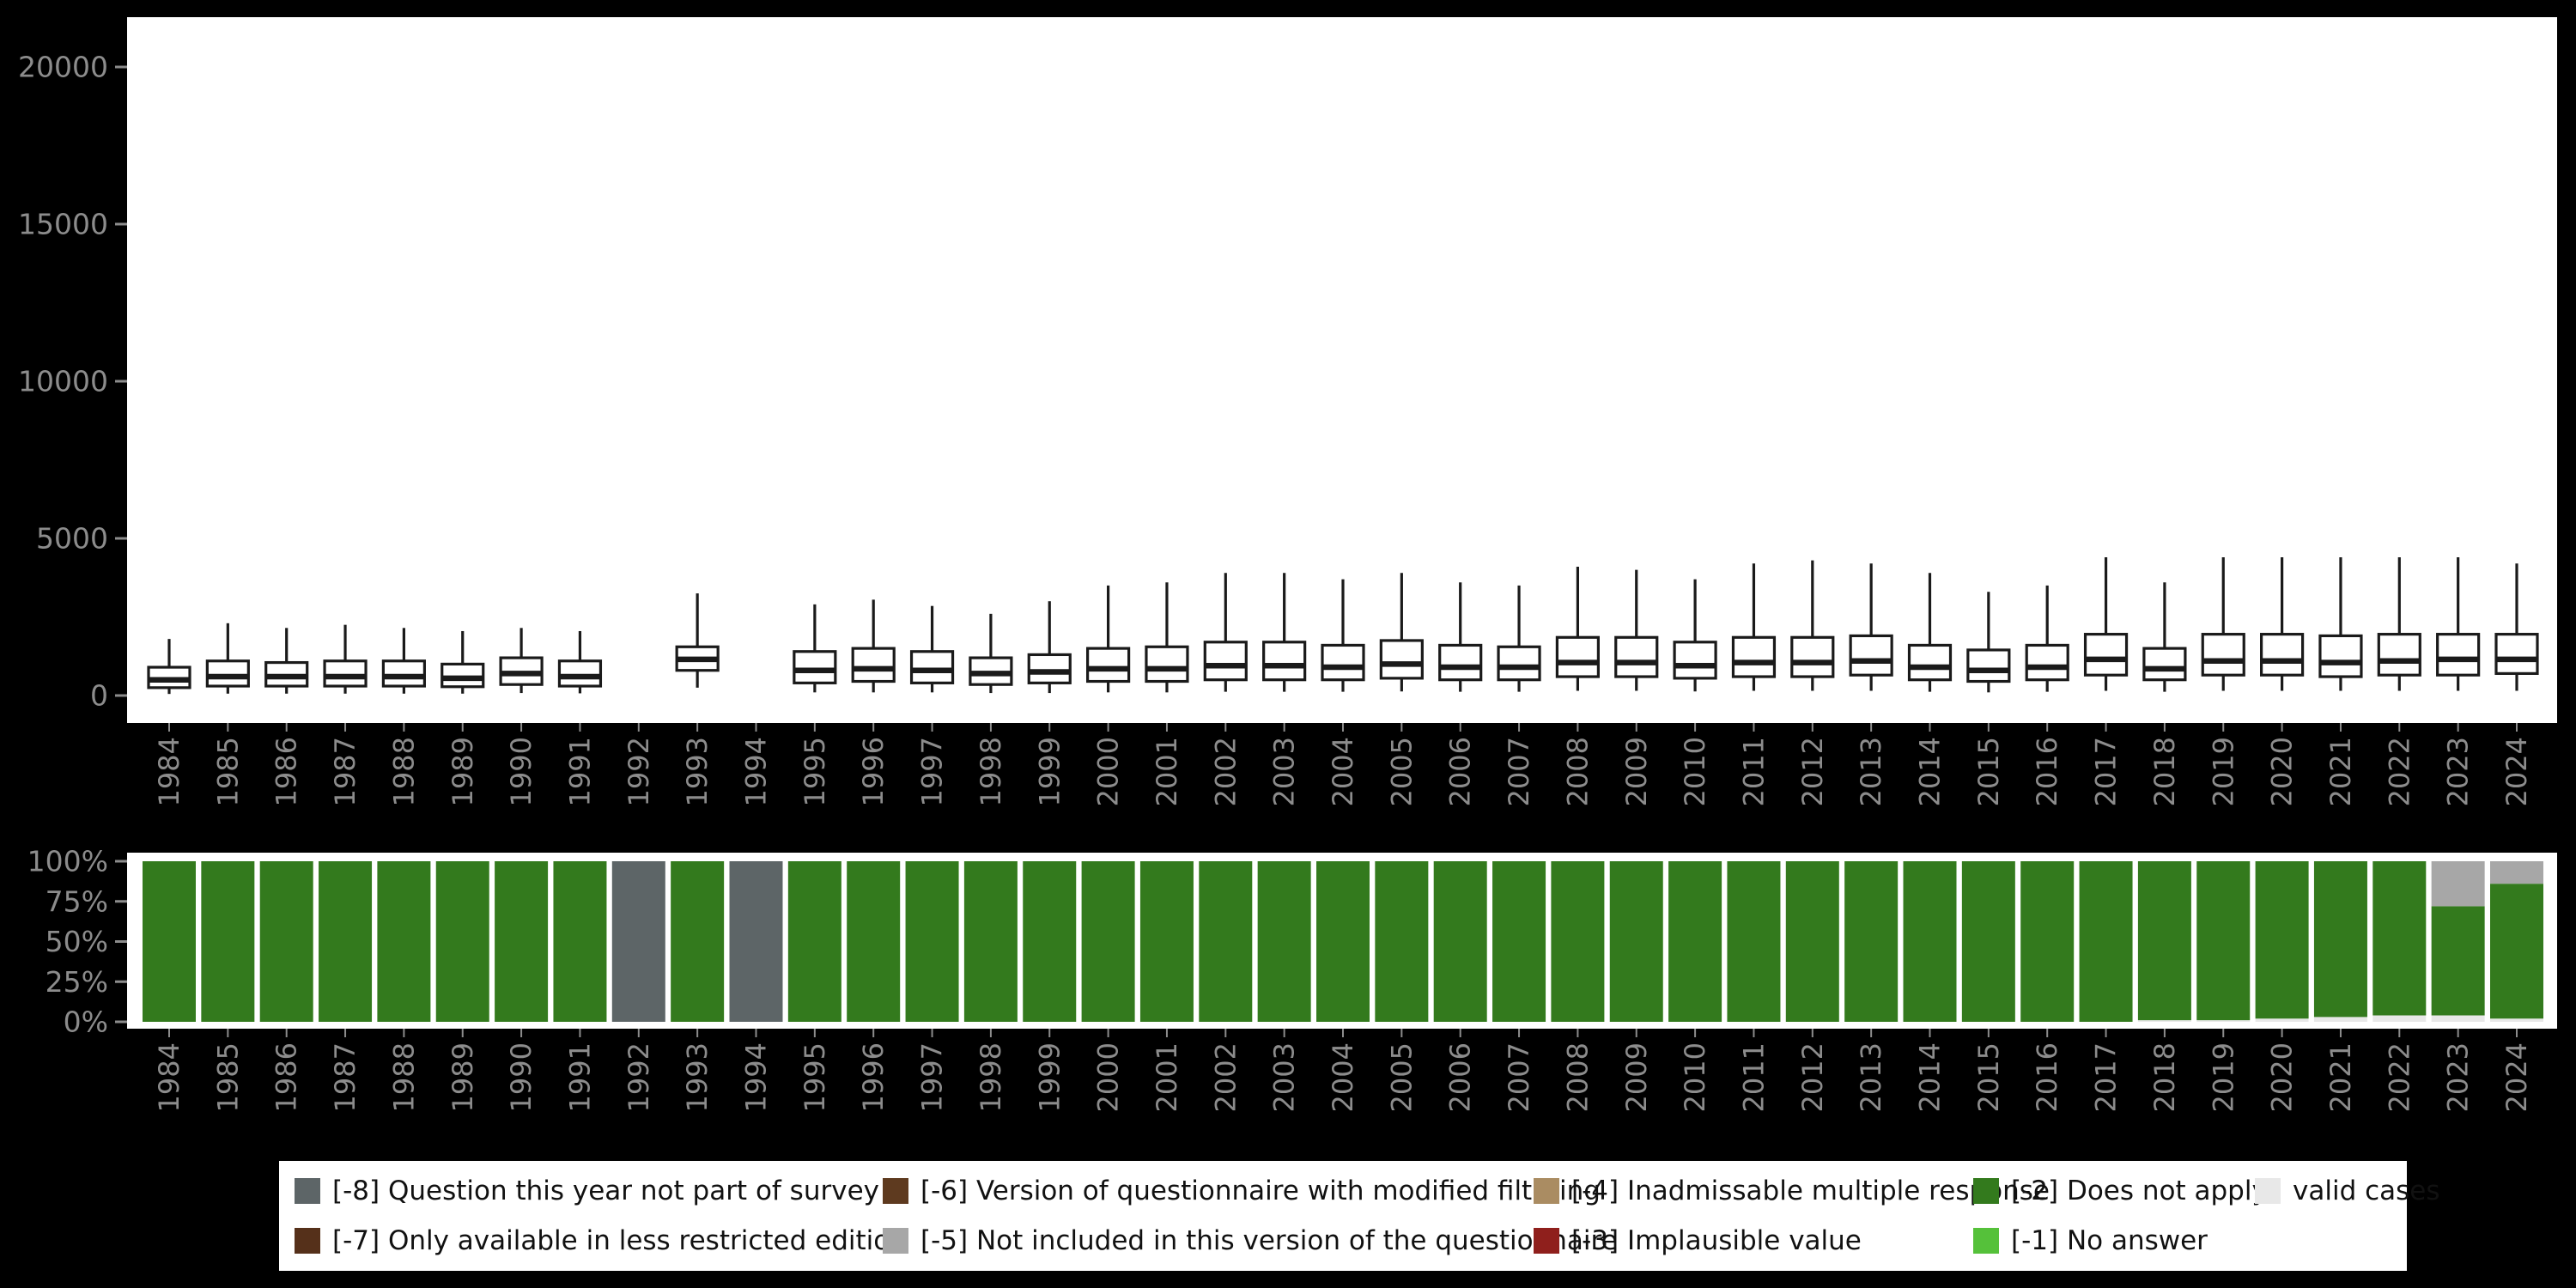  I want to click on bar-2009, so click(1636, 941).